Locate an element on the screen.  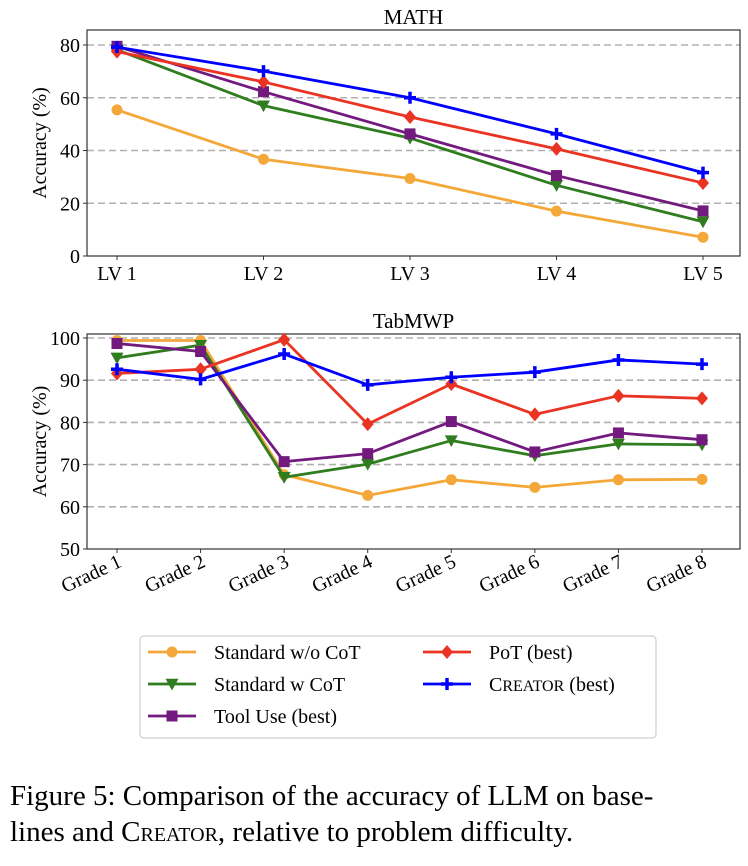
y-tick-label: 80 is located at coordinates (70, 46).